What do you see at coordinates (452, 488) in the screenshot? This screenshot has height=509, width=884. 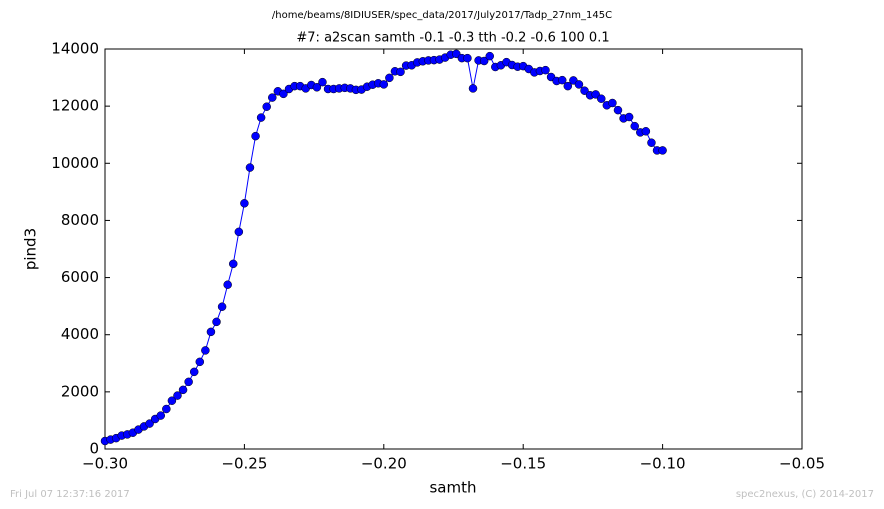 I see `x-axis-label: samth` at bounding box center [452, 488].